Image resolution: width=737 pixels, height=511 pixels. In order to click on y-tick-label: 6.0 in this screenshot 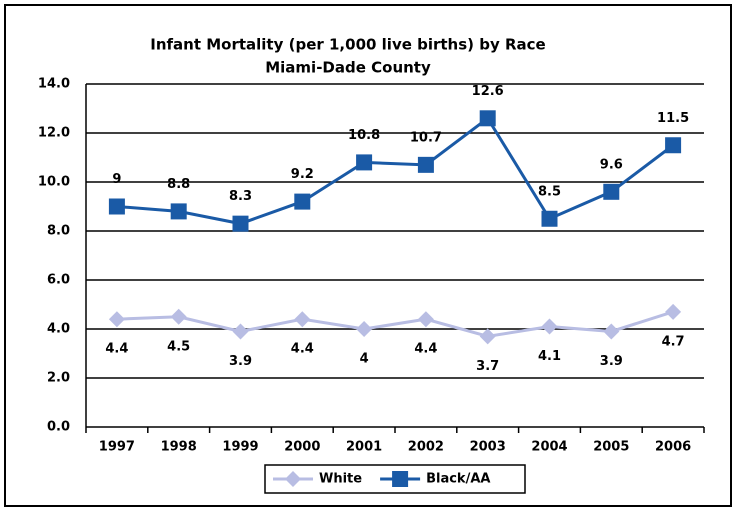, I will do `click(58, 280)`.